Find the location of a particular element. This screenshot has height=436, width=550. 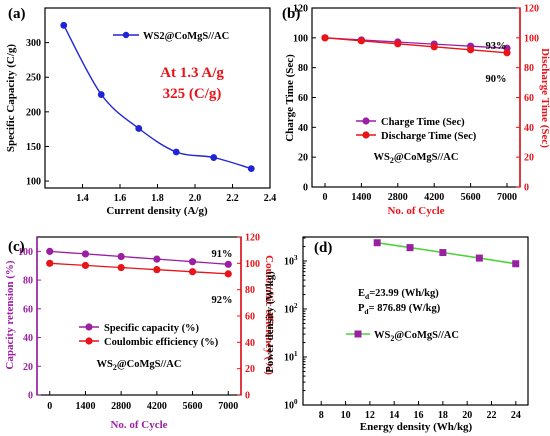

tick-label-c-y-right: 40 is located at coordinates (250, 343).